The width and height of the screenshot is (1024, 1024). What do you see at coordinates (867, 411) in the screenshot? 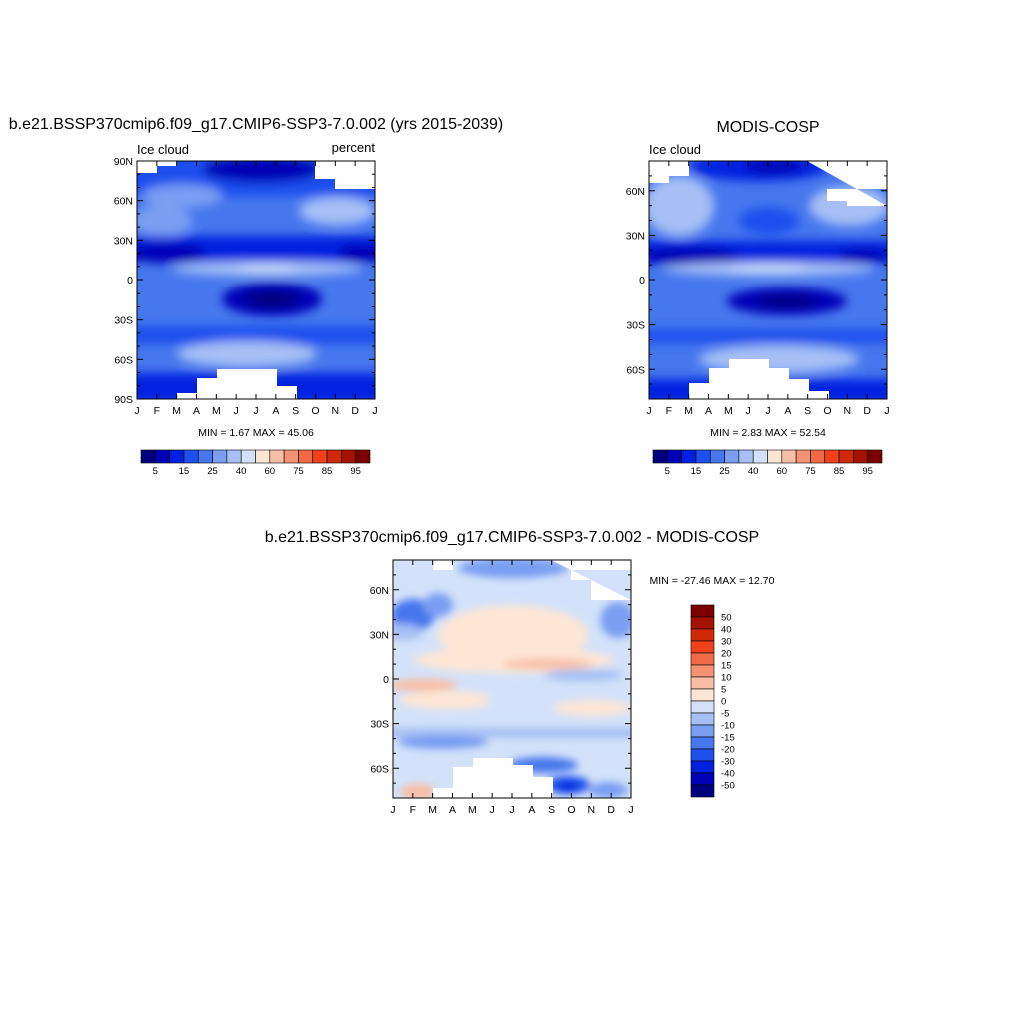
I see `x-tick-label: D` at bounding box center [867, 411].